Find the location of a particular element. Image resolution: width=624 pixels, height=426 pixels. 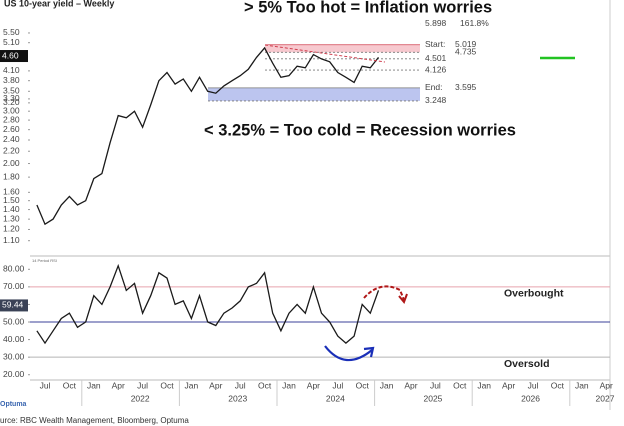

year-label: 2022 is located at coordinates (140, 398).